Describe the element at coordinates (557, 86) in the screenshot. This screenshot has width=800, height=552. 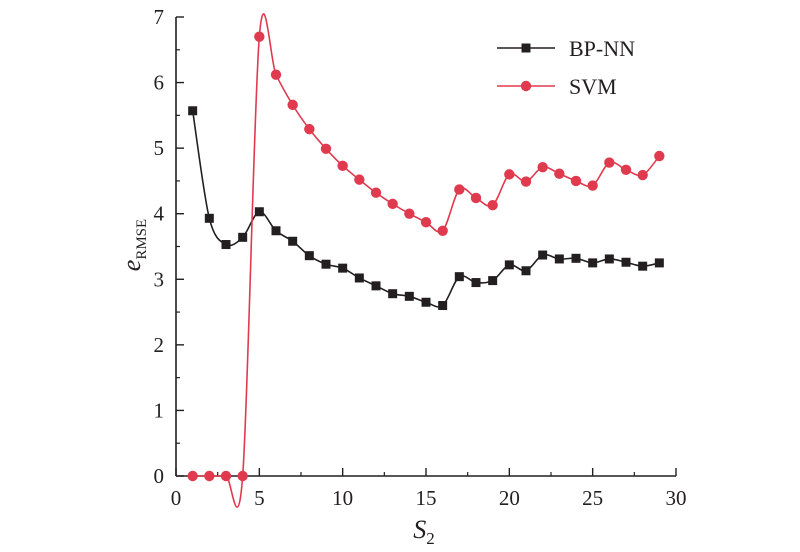
I see `legend-item-svm: SVM` at that location.